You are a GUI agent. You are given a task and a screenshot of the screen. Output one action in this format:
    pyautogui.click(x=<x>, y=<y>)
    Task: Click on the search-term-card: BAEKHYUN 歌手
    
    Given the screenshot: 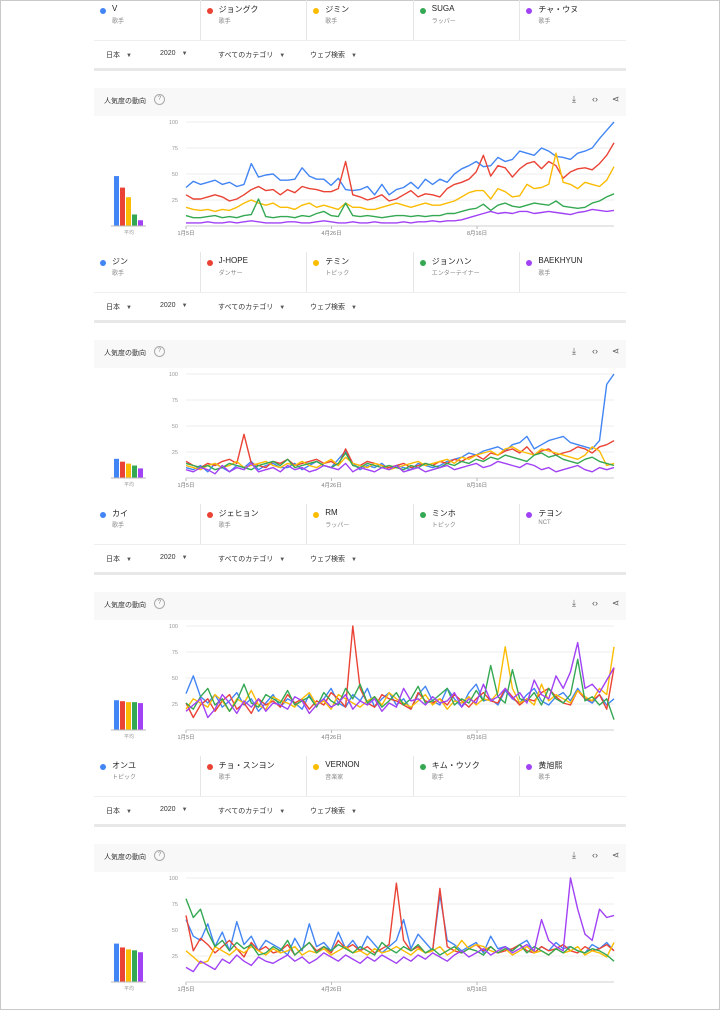 What is the action you would take?
    pyautogui.click(x=573, y=272)
    